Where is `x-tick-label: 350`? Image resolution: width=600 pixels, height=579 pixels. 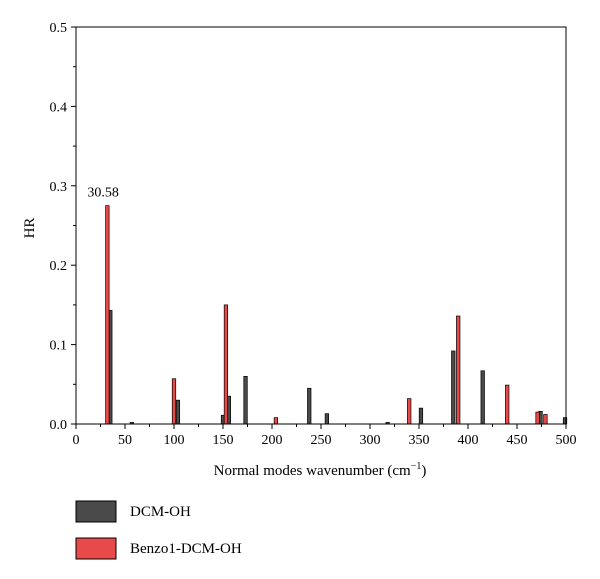 x-tick-label: 350 is located at coordinates (419, 440).